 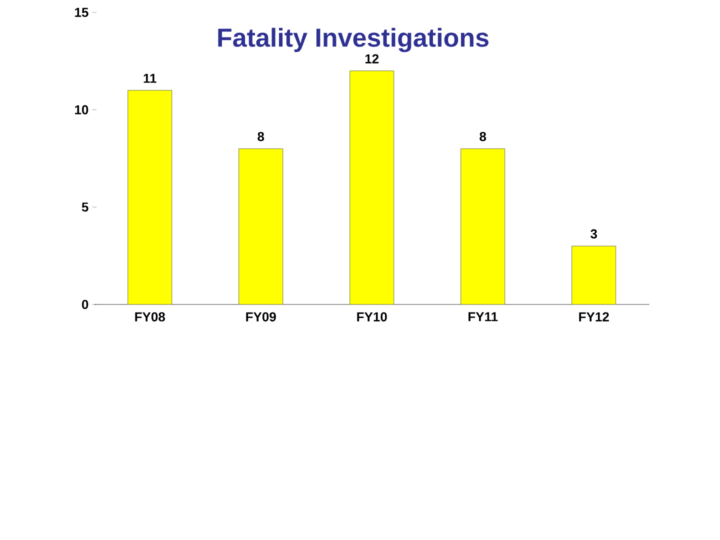 I want to click on data-label: 11, so click(x=150, y=78).